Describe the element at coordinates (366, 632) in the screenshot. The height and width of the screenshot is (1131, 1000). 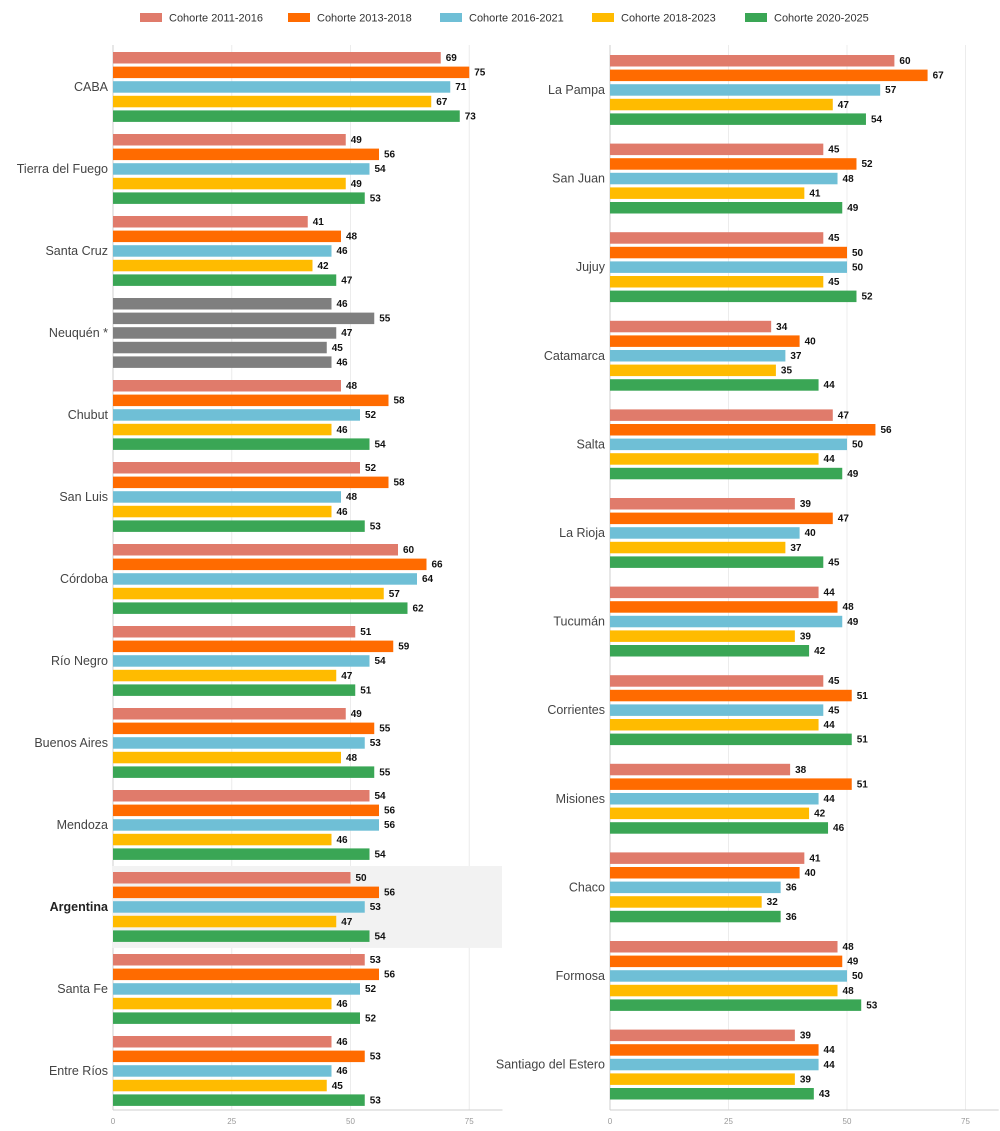
I see `data-label-0-7-0: 51` at that location.